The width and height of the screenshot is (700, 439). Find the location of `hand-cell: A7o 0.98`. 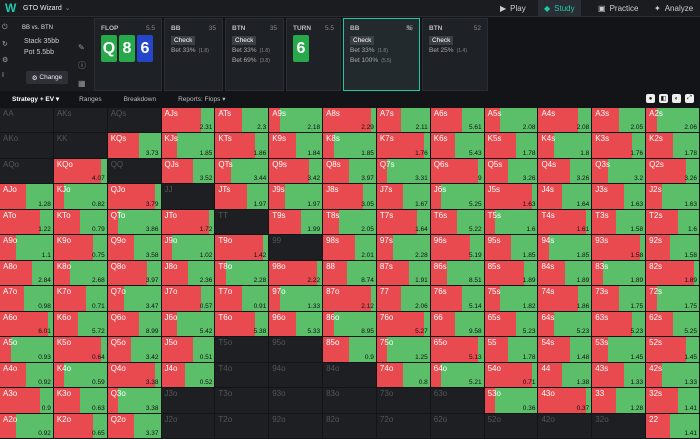

hand-cell: A7o 0.98 is located at coordinates (26, 298).